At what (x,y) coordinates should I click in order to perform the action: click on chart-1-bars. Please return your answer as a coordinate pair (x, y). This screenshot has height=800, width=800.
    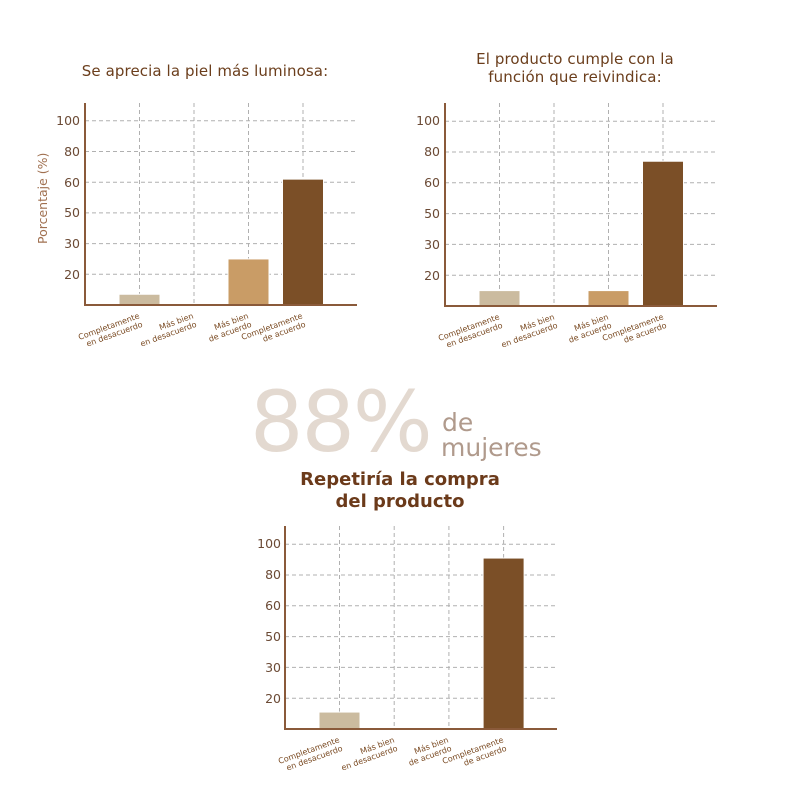
    Looking at the image, I should click on (221, 242).